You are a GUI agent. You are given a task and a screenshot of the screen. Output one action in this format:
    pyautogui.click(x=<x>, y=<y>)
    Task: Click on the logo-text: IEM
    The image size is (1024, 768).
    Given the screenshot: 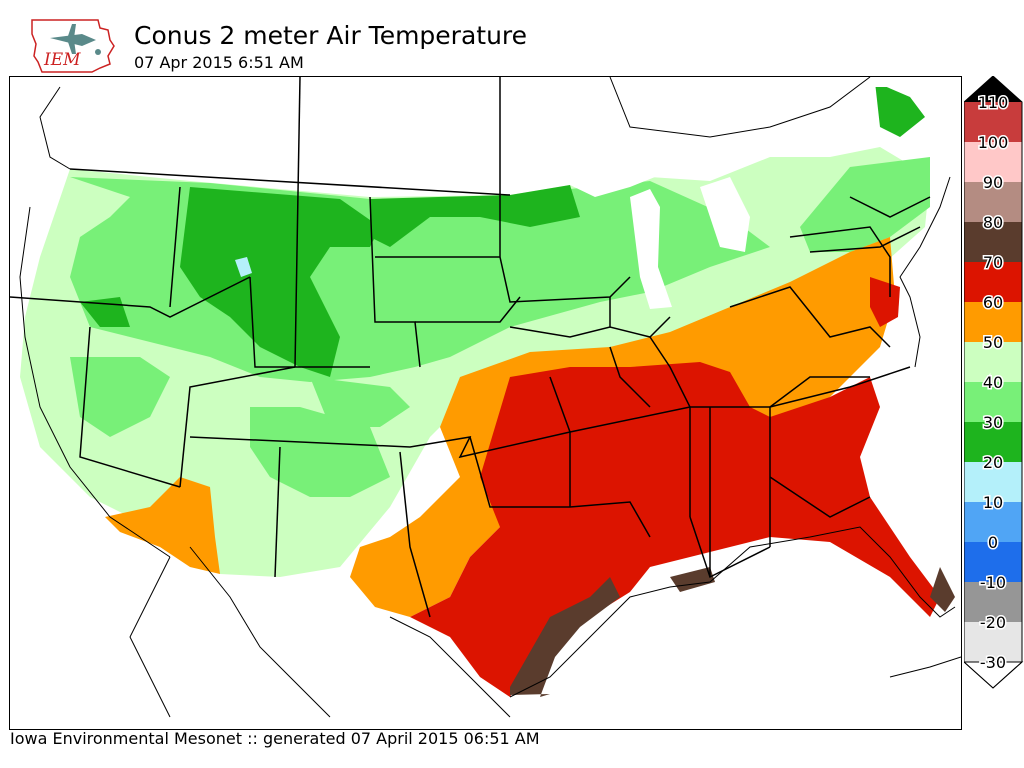 What is the action you would take?
    pyautogui.click(x=62, y=60)
    